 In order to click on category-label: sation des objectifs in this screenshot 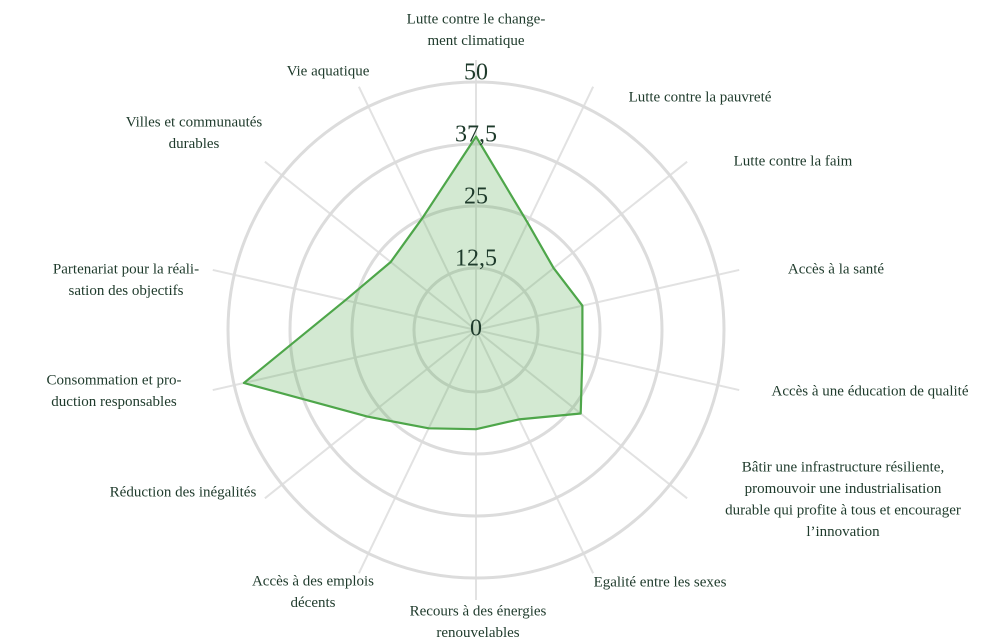, I will do `click(126, 291)`.